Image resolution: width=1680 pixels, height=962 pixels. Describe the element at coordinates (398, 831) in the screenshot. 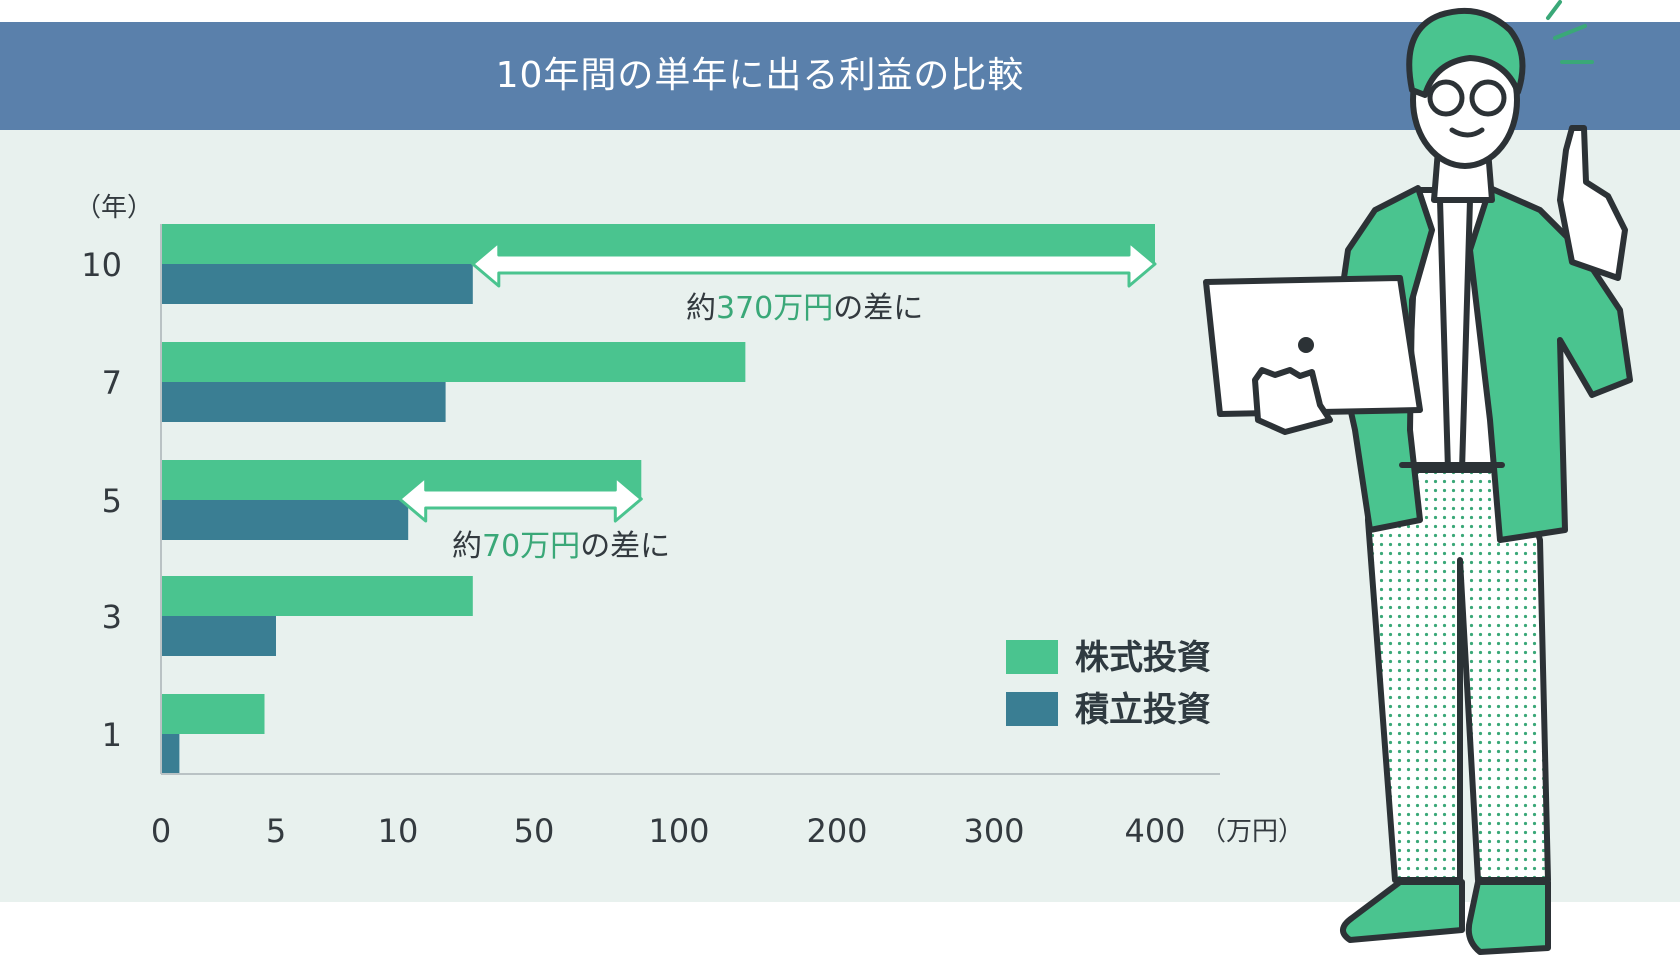

I see `x-tick-label: 10` at that location.